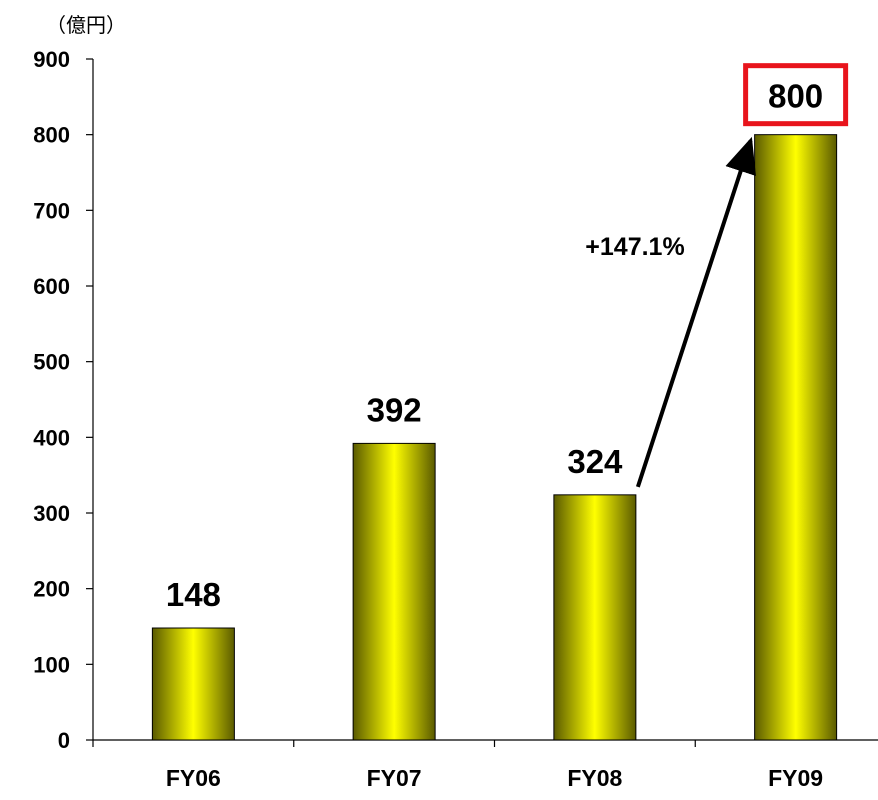  Describe the element at coordinates (51, 664) in the screenshot. I see `y-tick-label: 100` at that location.